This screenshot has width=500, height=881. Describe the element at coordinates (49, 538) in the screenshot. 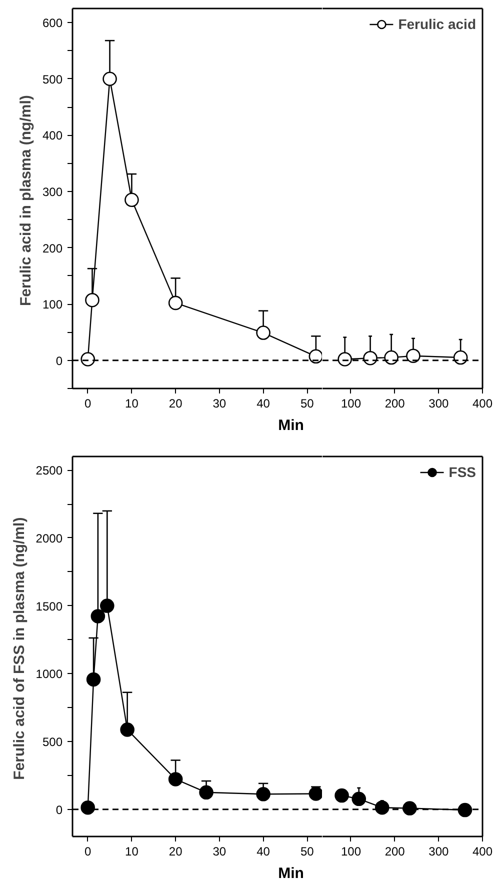

I see `y-tick-label: 2000` at that location.